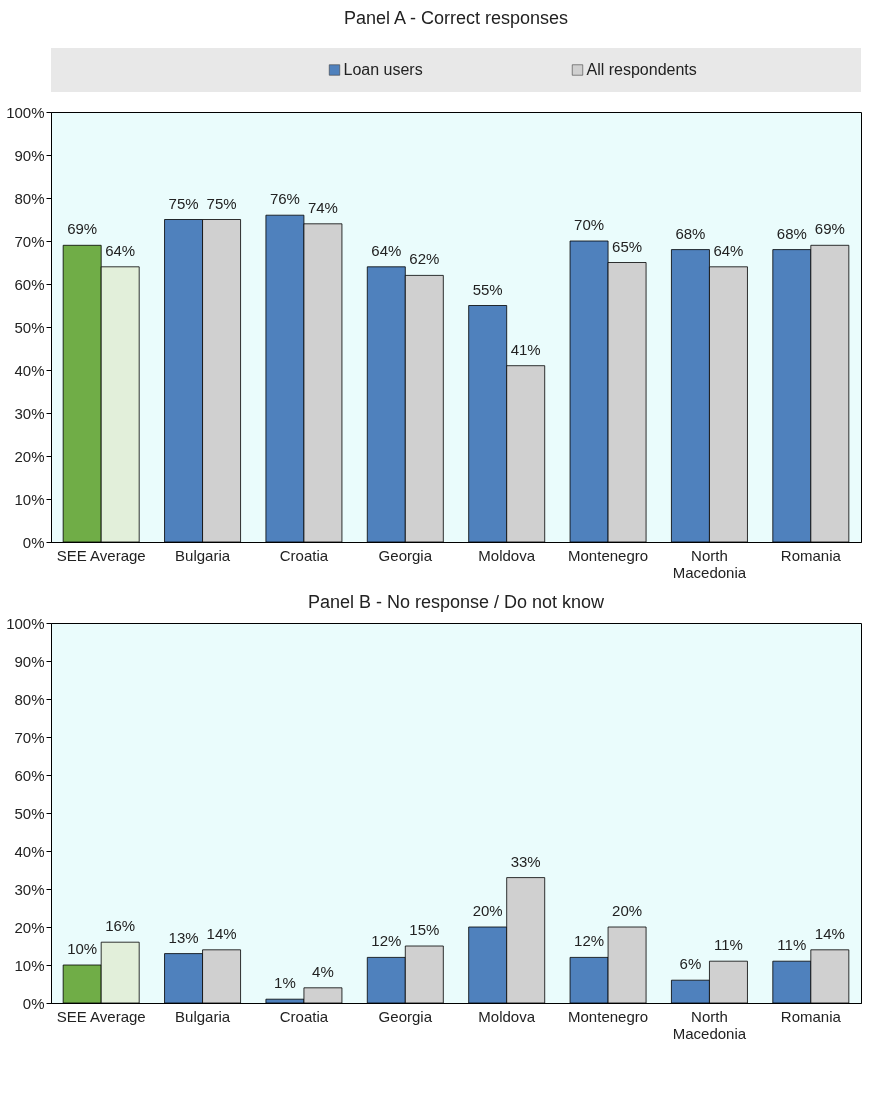 The width and height of the screenshot is (877, 1108). What do you see at coordinates (424, 259) in the screenshot?
I see `data-label: 62%` at bounding box center [424, 259].